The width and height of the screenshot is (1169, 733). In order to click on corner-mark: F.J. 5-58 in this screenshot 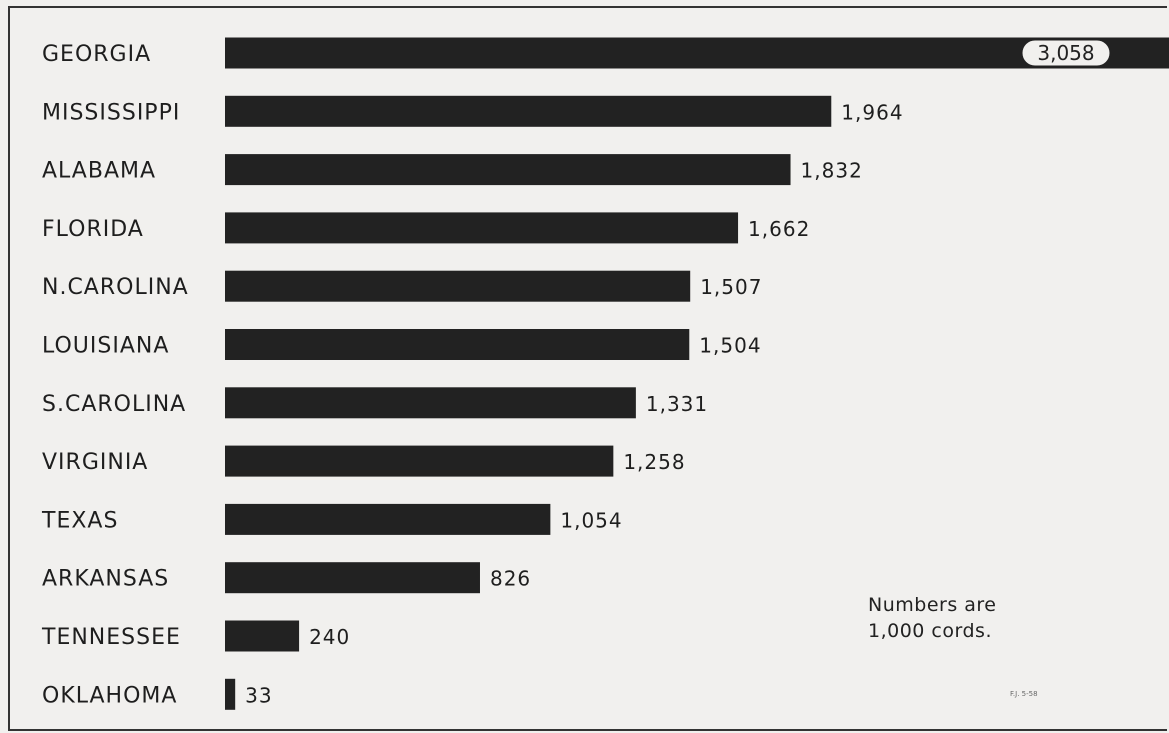, I will do `click(1024, 694)`.